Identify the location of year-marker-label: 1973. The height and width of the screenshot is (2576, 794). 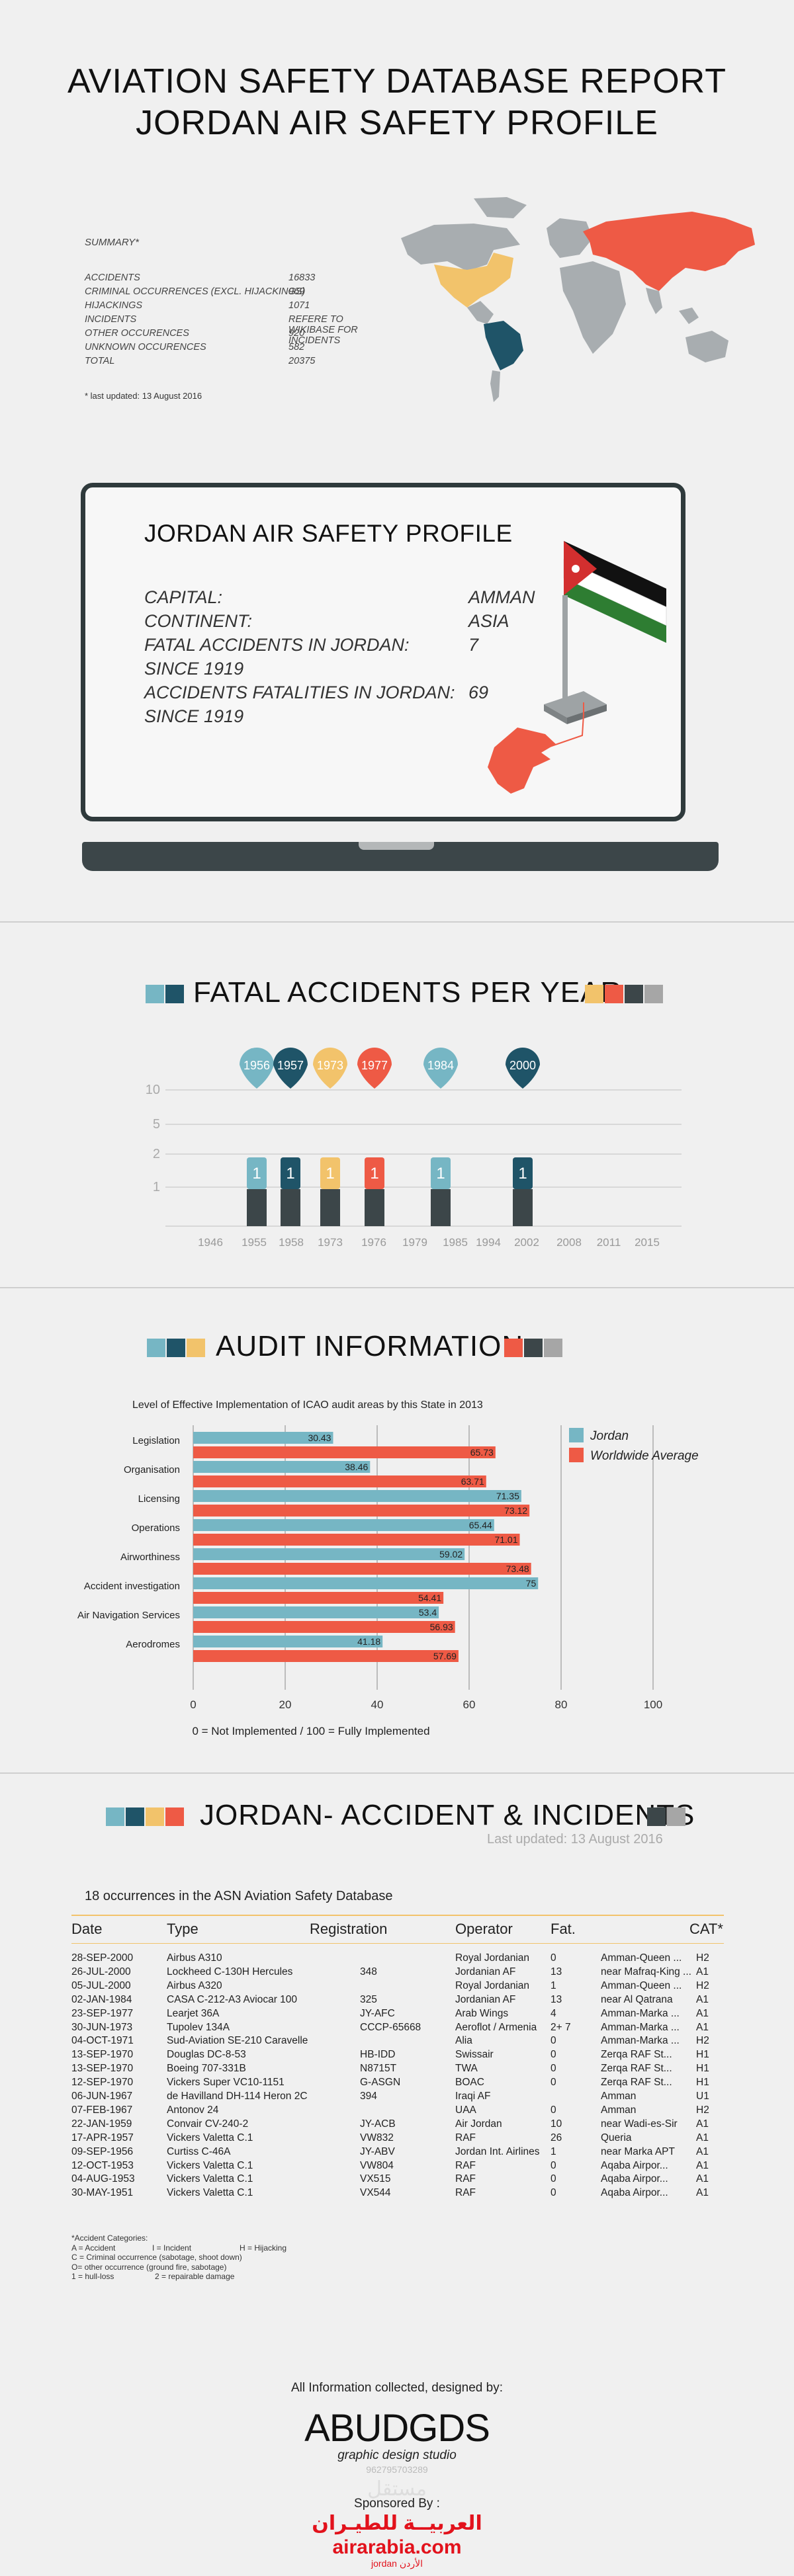
(330, 1065).